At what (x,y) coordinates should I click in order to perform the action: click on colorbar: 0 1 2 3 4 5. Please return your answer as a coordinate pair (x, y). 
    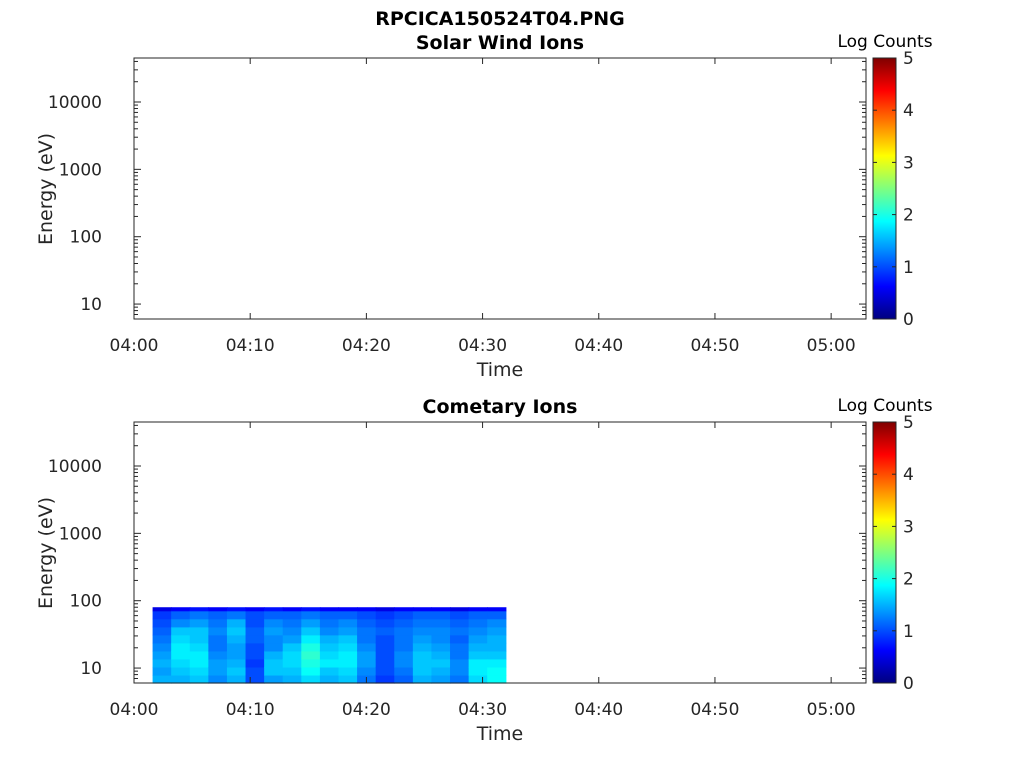
    Looking at the image, I should click on (893, 189).